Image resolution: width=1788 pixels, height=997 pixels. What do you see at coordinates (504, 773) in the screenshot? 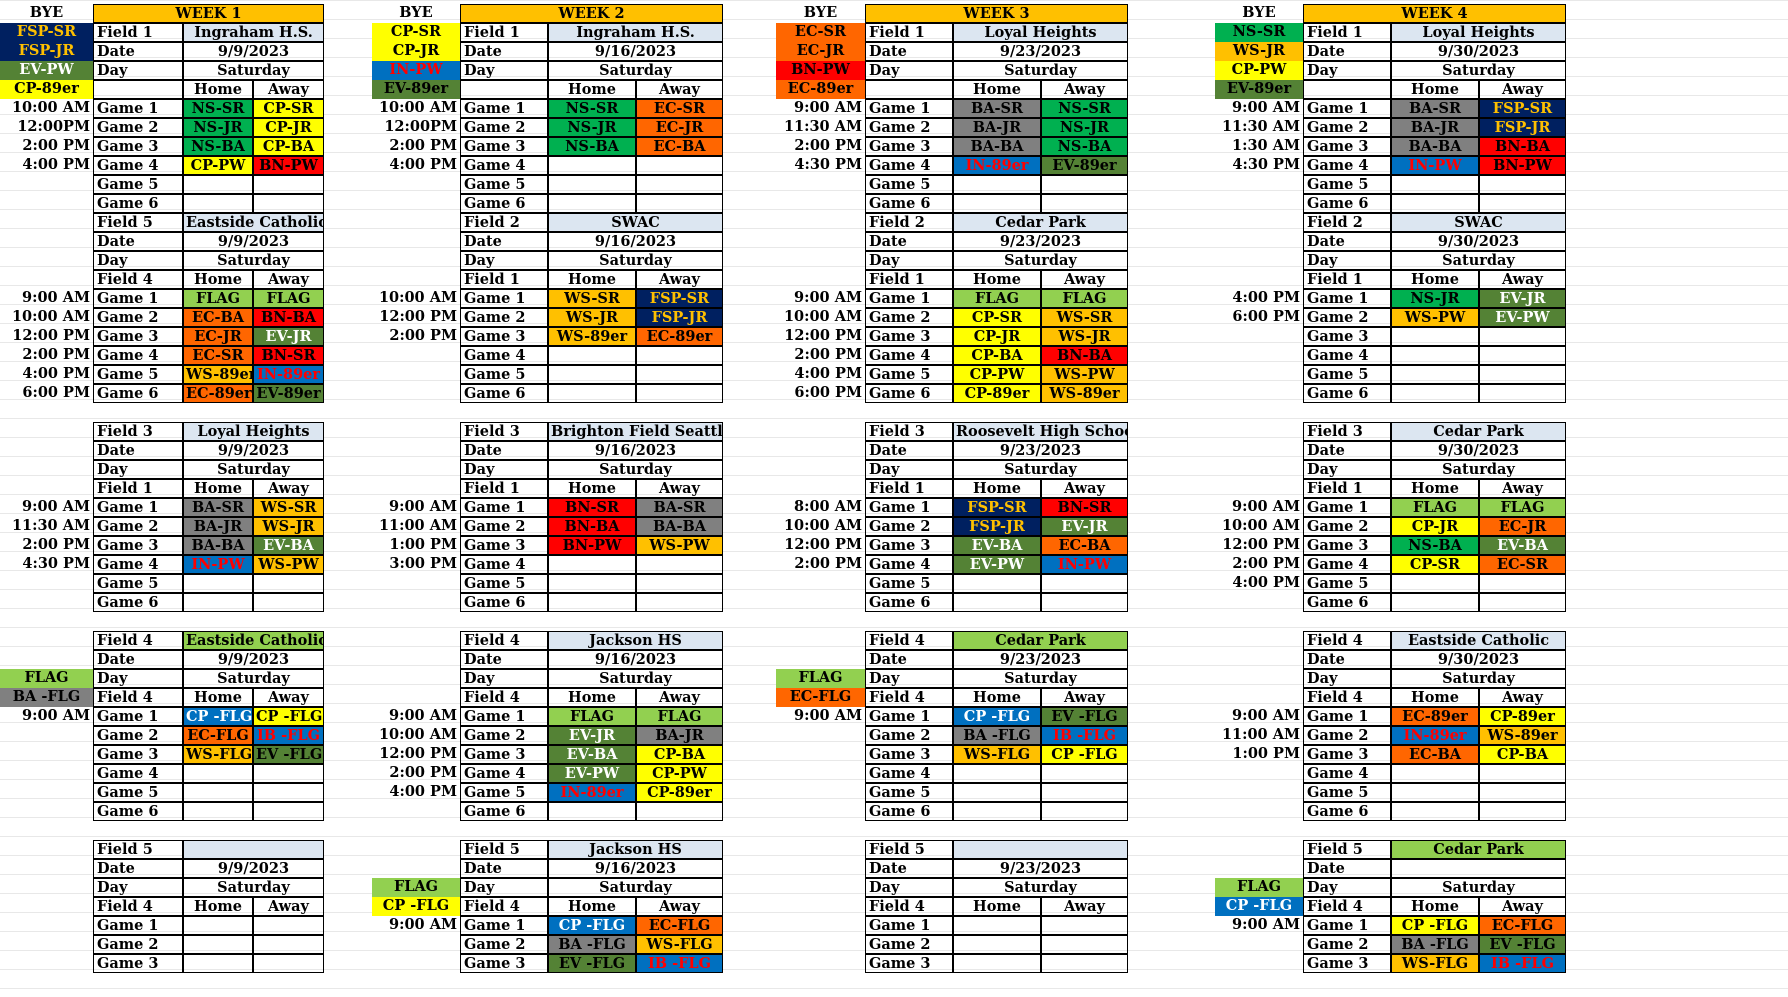
I see `game-label: Game 4` at bounding box center [504, 773].